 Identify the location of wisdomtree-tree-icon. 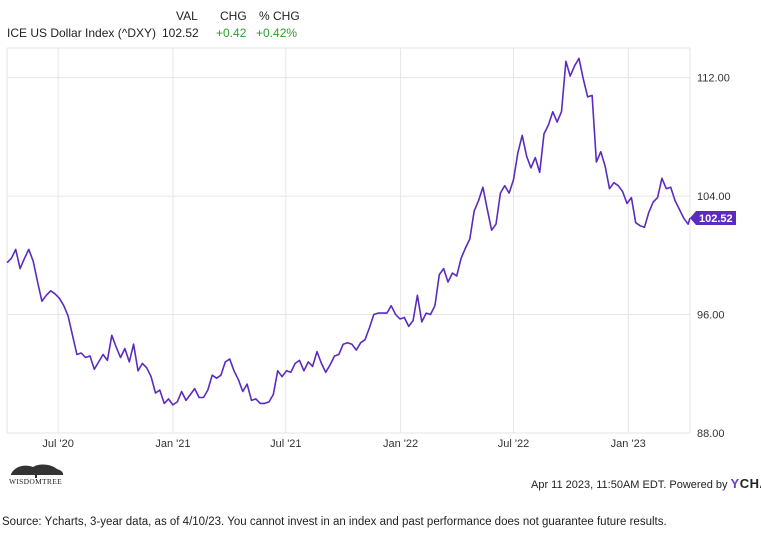
(37, 471).